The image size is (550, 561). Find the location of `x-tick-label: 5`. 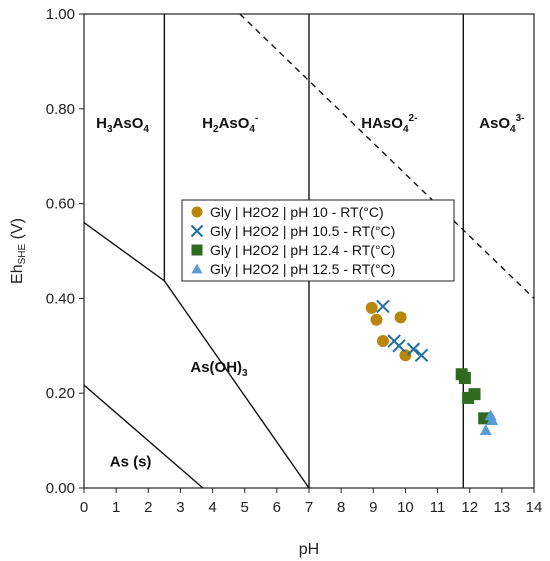

x-tick-label: 5 is located at coordinates (245, 507).